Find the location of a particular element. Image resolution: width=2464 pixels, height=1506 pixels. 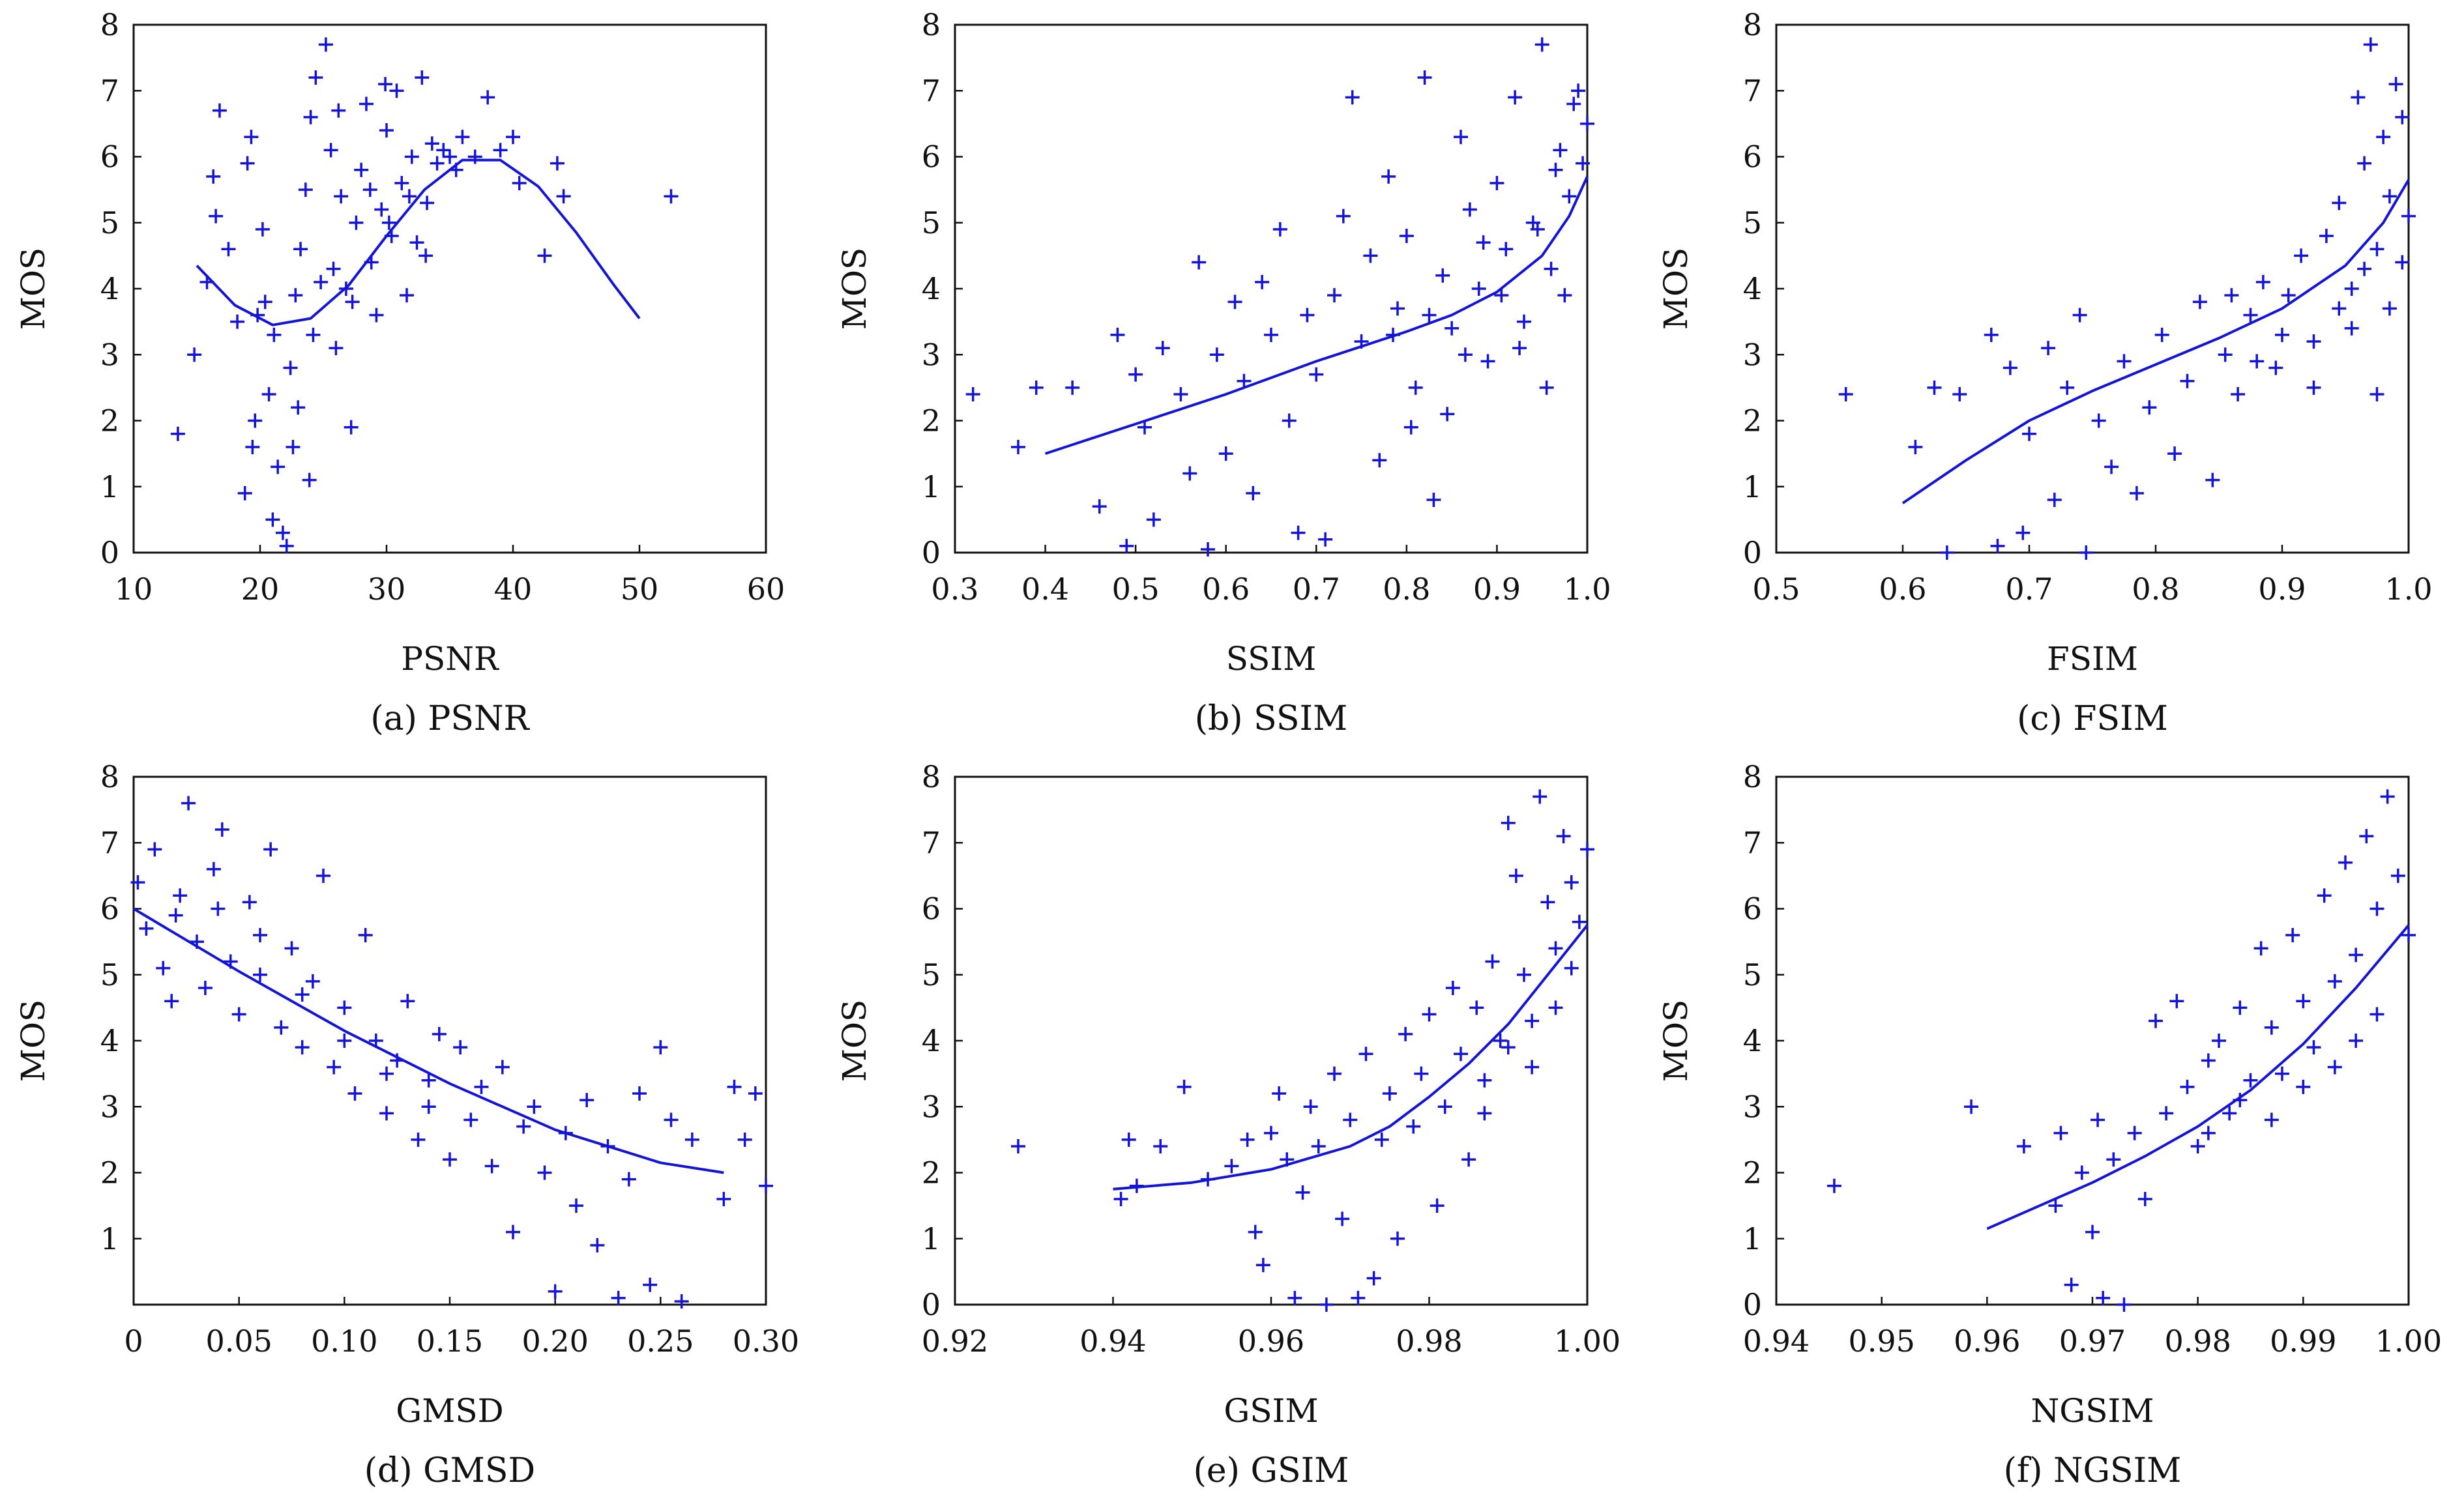

x-tick-label: 10 is located at coordinates (134, 589).